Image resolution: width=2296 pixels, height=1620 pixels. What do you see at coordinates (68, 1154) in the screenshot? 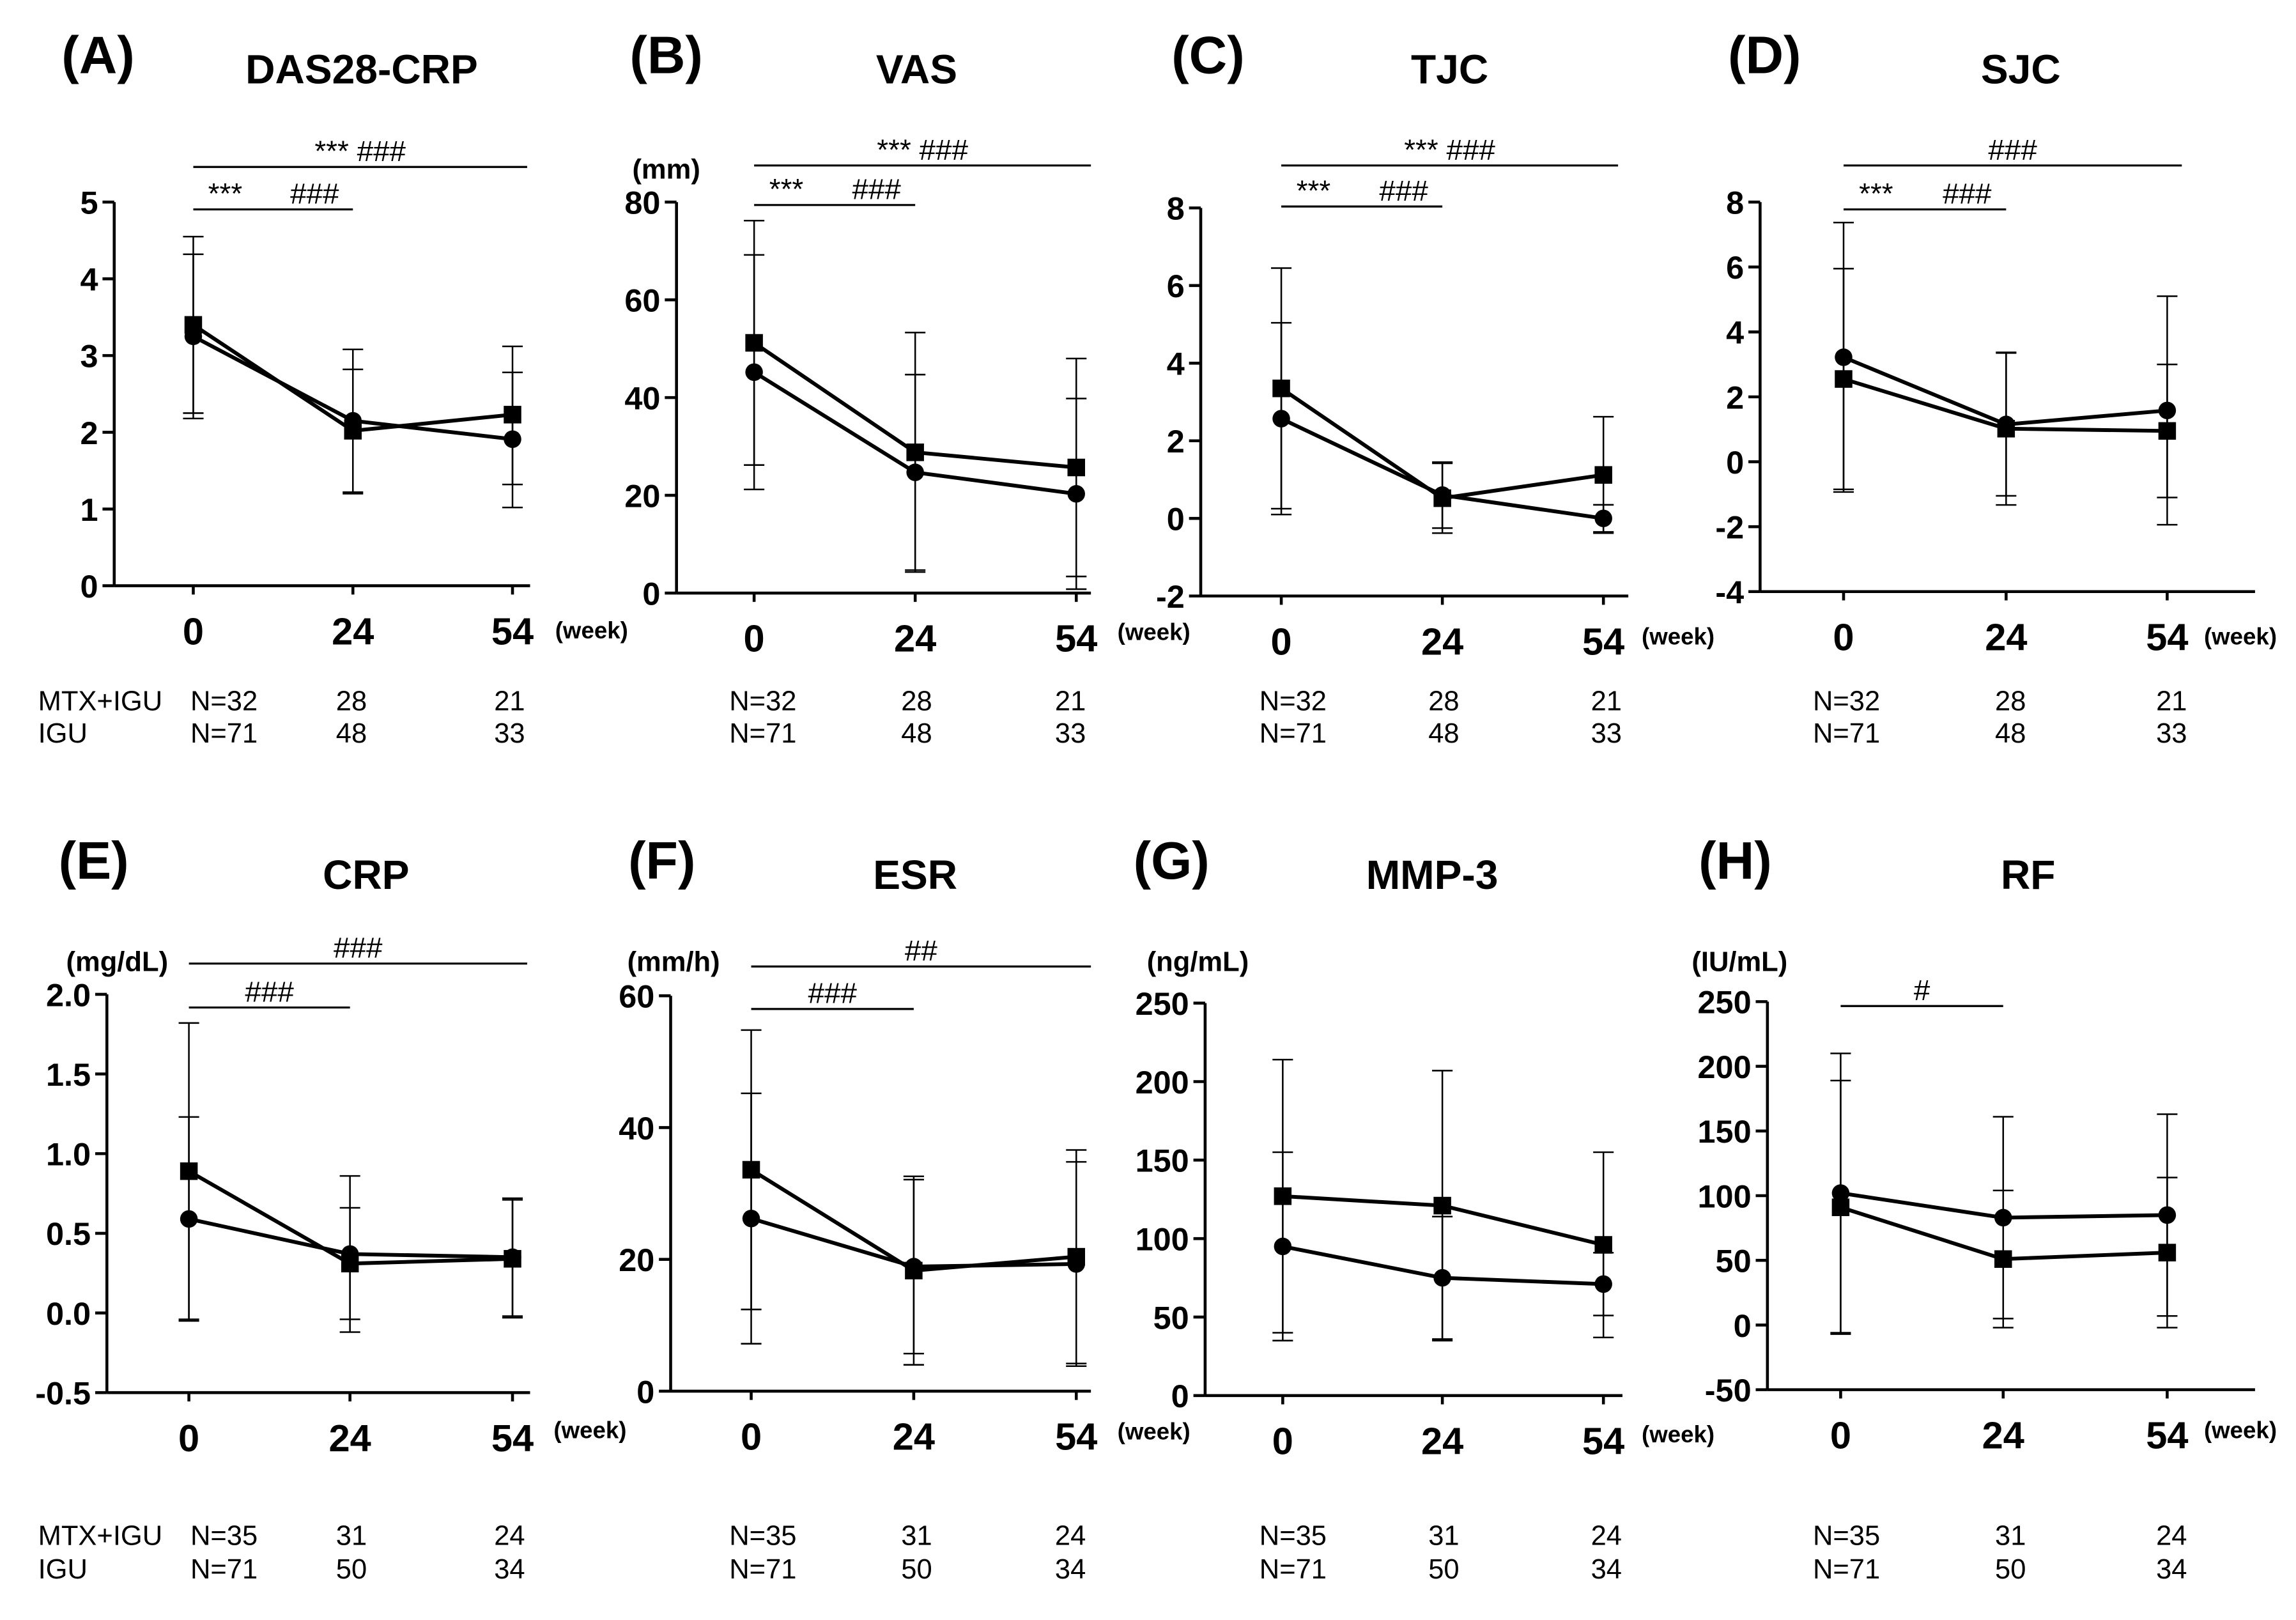
I see `y-tick-label: 1.0` at bounding box center [68, 1154].